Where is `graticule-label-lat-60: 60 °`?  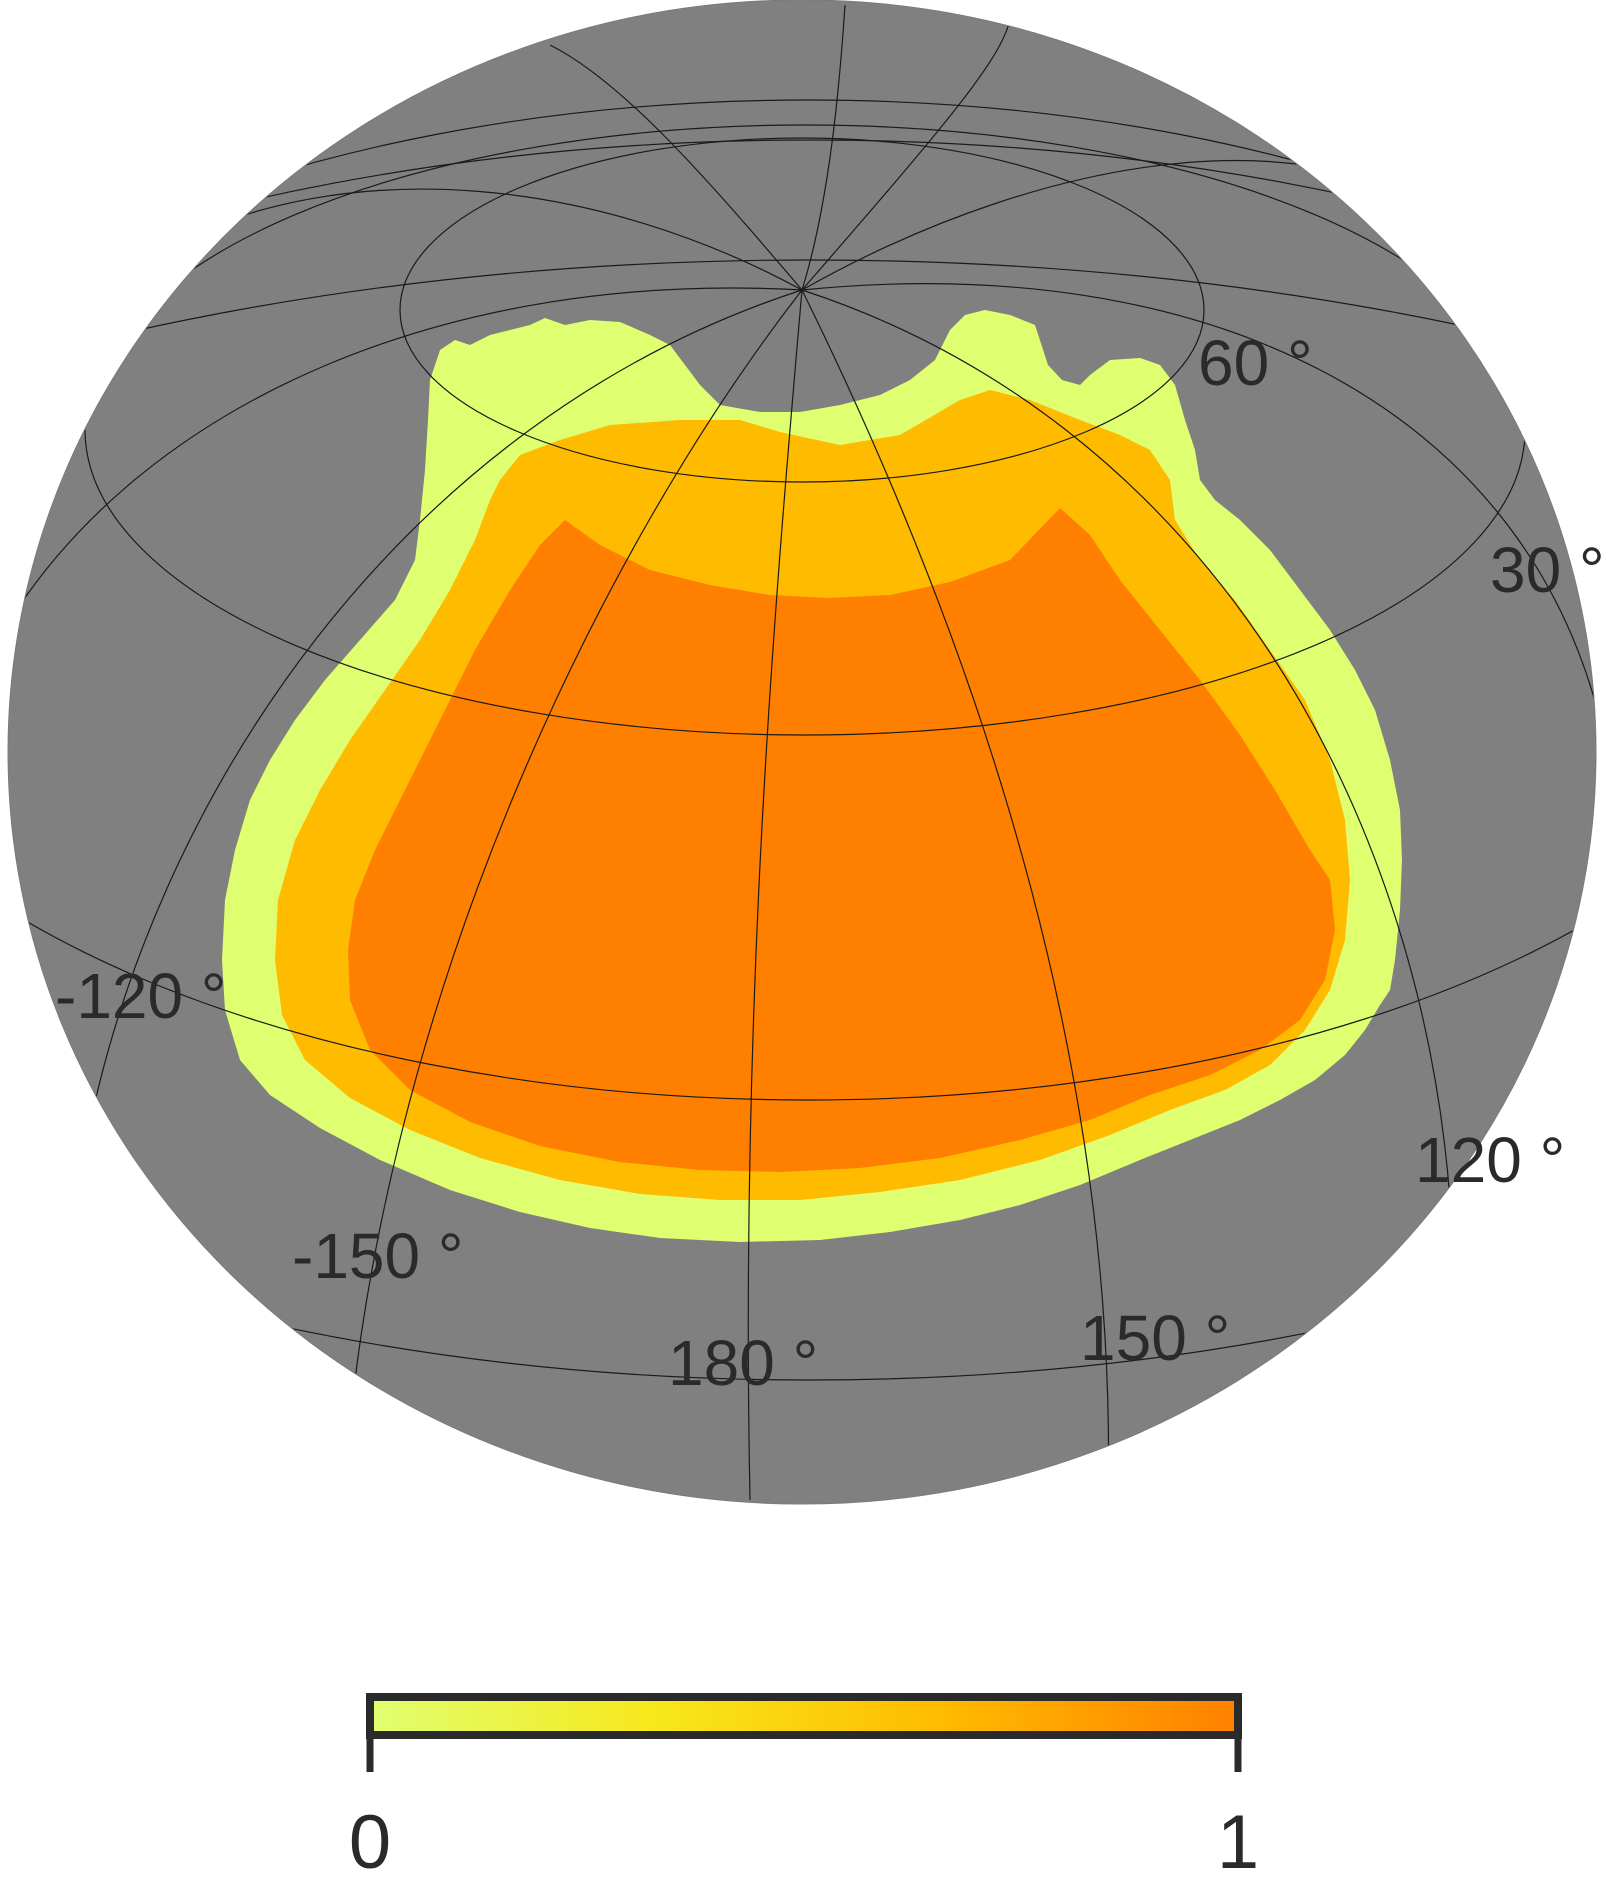
graticule-label-lat-60: 60 ° is located at coordinates (1255, 363).